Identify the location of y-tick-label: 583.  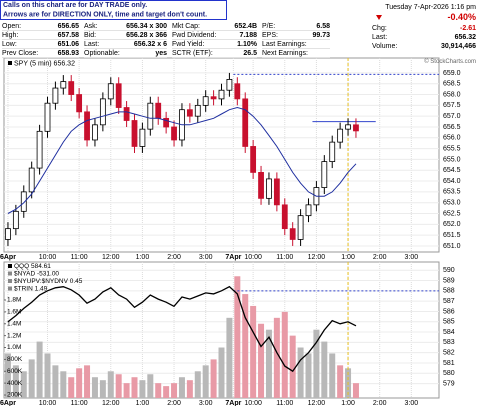
(449, 342).